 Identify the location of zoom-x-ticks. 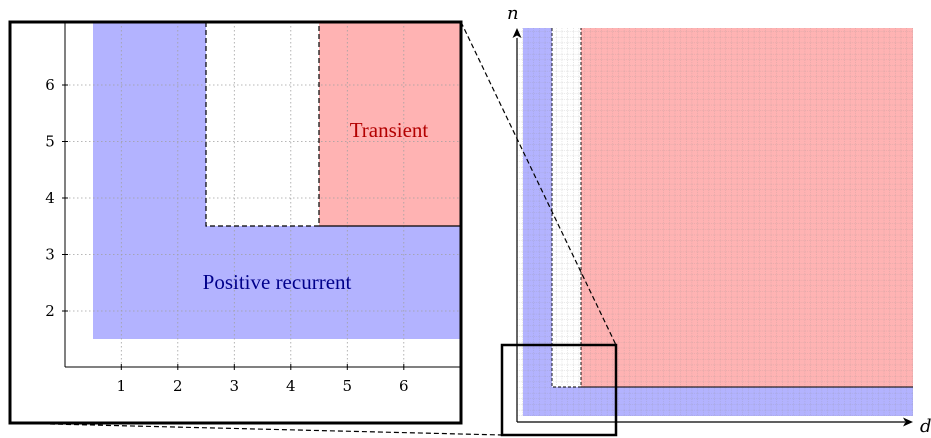
(262, 367).